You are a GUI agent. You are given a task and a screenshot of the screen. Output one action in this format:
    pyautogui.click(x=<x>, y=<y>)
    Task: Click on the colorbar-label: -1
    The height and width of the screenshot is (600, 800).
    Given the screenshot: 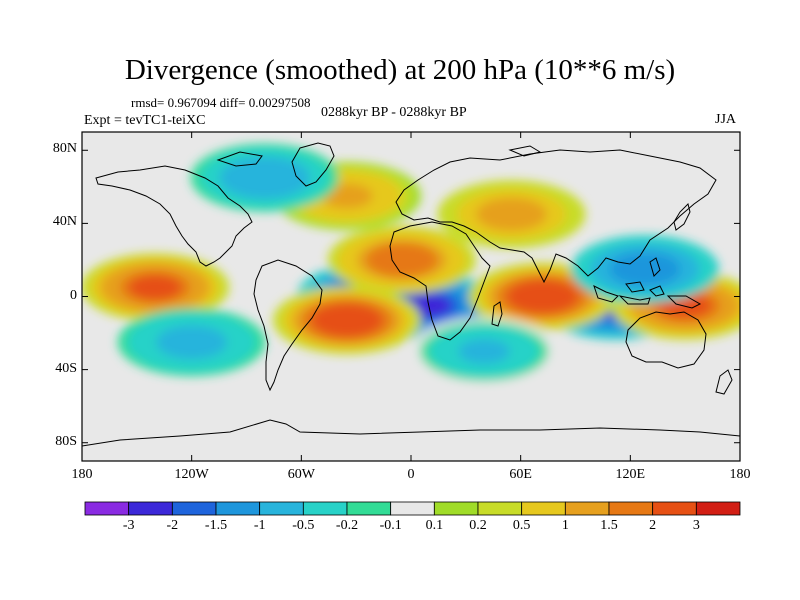 What is the action you would take?
    pyautogui.click(x=259, y=525)
    